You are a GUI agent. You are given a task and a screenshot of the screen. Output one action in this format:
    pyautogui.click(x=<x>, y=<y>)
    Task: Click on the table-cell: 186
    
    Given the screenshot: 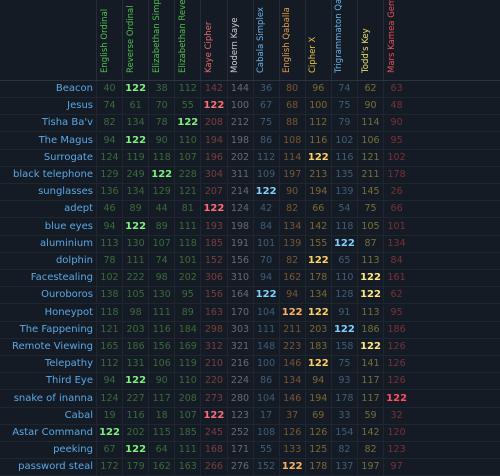 What is the action you would take?
    pyautogui.click(x=135, y=347)
    